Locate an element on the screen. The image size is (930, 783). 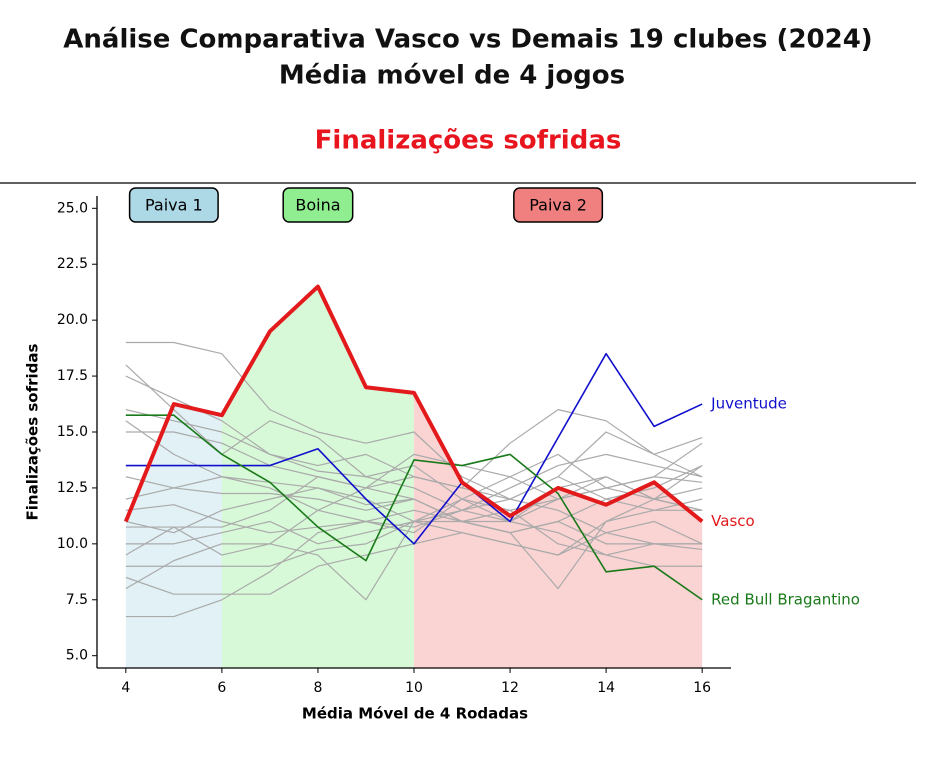
y-tick-label: 15.0 is located at coordinates (72, 432).